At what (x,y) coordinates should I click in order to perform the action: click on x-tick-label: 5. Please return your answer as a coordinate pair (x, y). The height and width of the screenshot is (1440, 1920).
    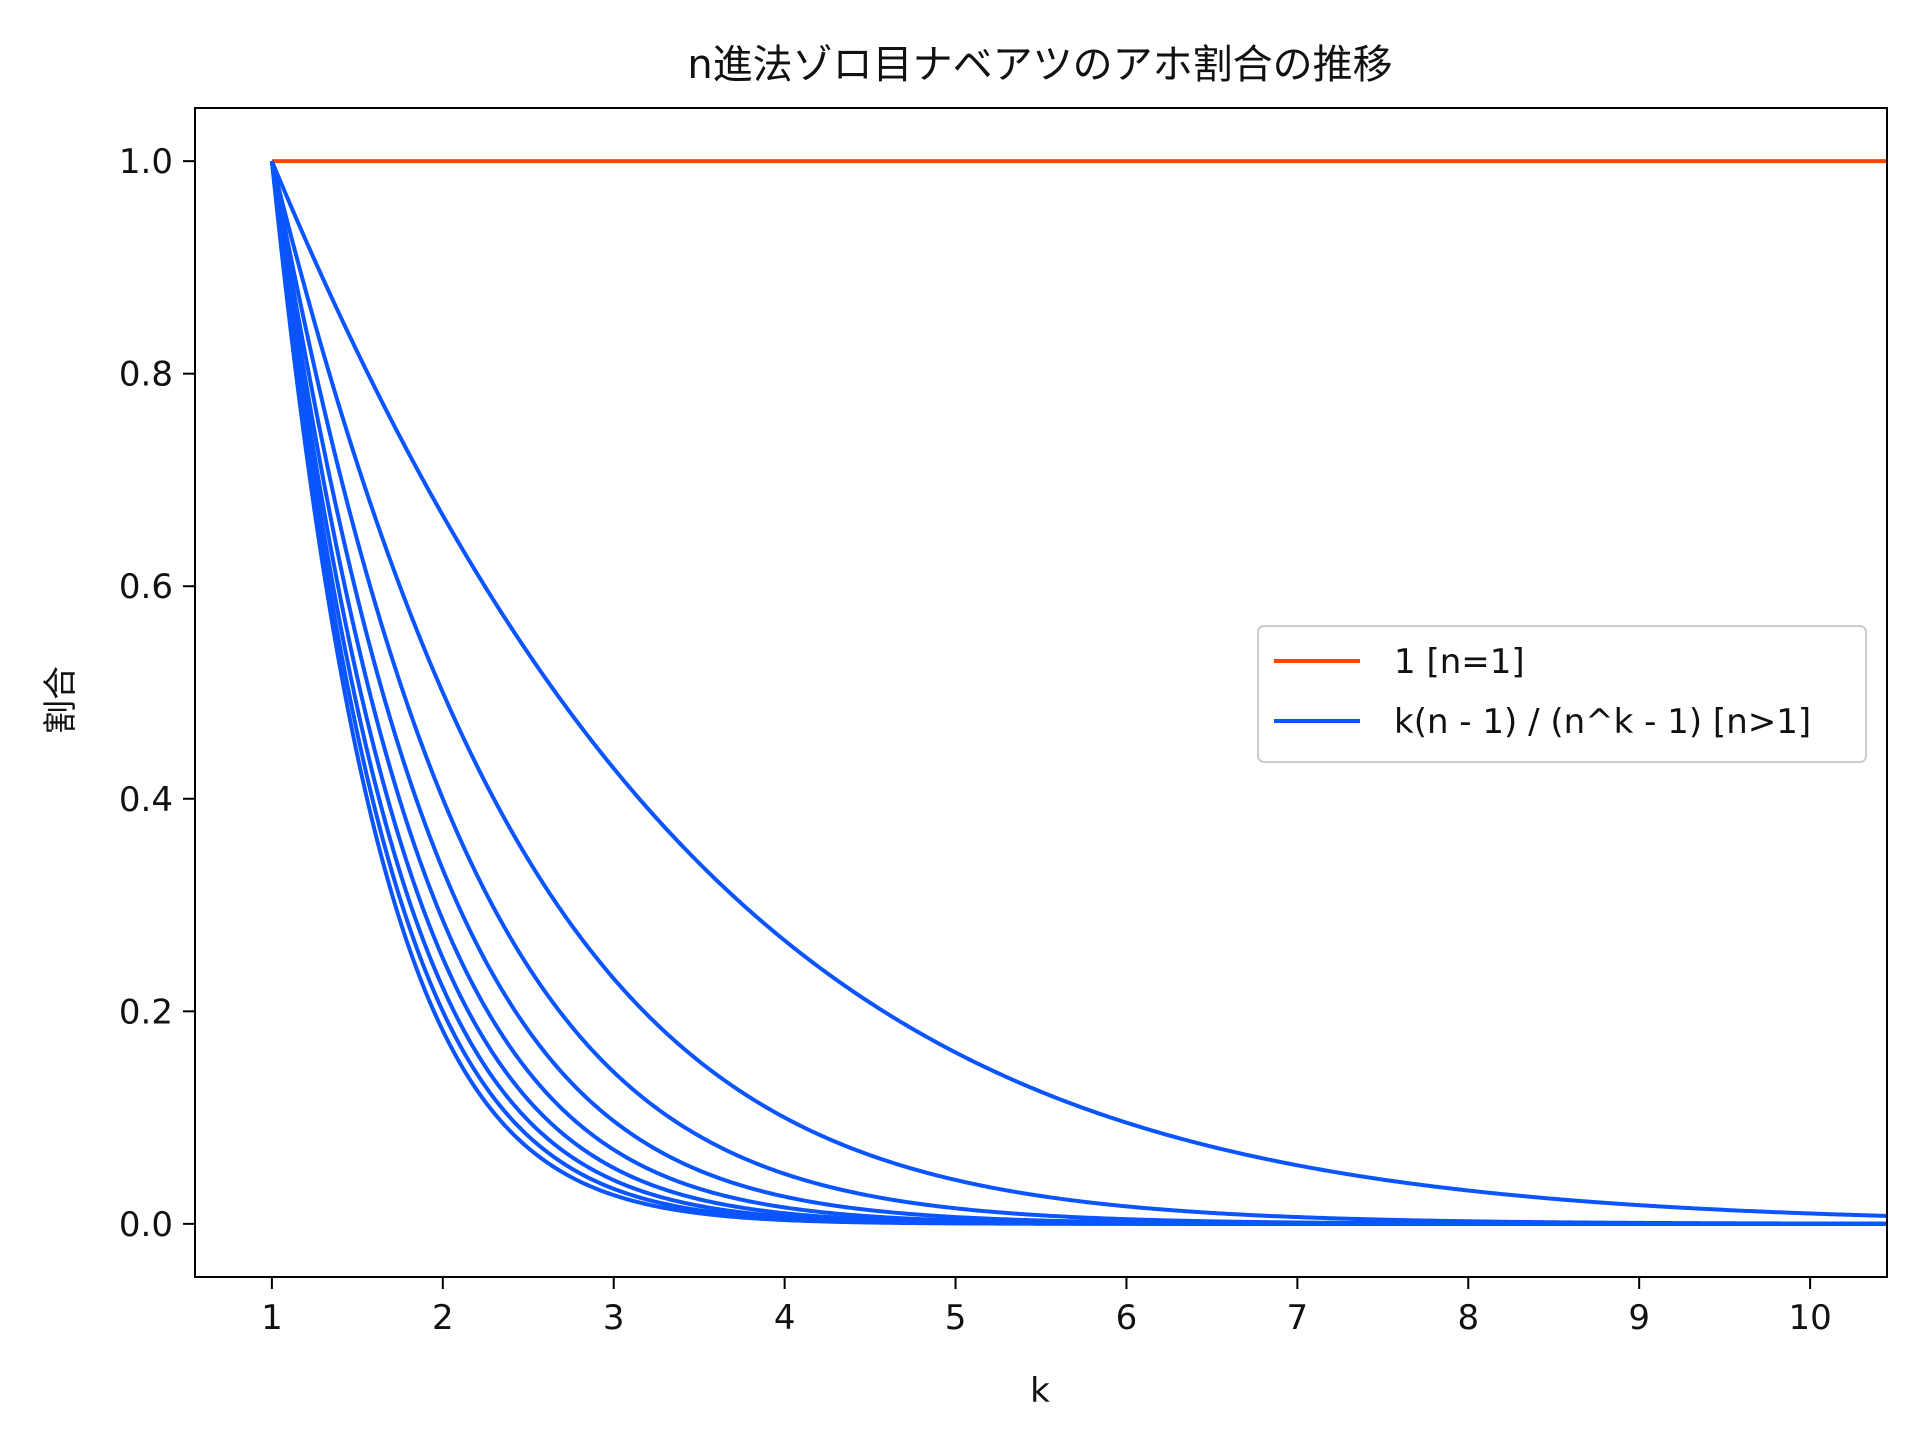
    Looking at the image, I should click on (956, 1318).